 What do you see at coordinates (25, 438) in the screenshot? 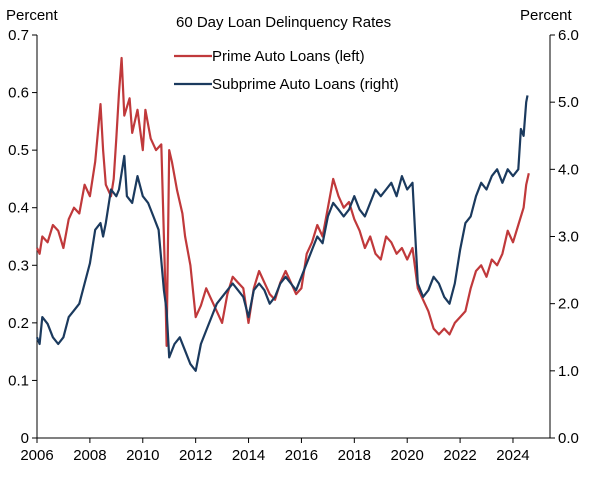
I see `left-tick-label: 0` at bounding box center [25, 438].